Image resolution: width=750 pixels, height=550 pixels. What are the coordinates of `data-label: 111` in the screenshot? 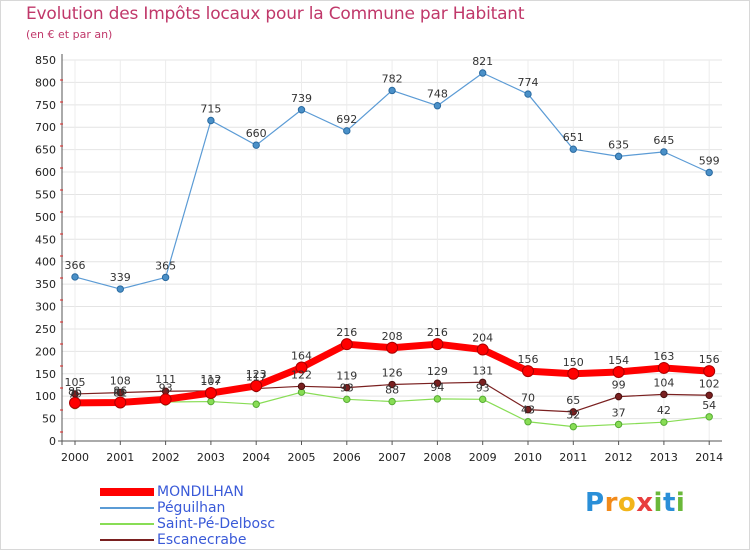 It's located at (165, 379).